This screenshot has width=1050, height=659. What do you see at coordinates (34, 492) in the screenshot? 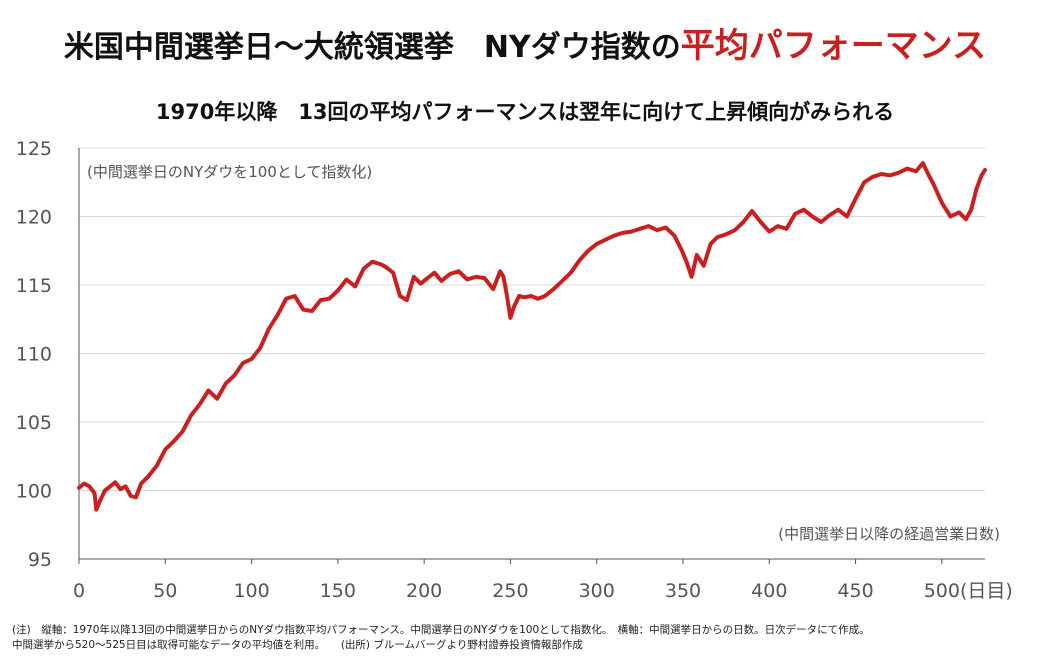
I see `y-tick-label: 100` at bounding box center [34, 492].